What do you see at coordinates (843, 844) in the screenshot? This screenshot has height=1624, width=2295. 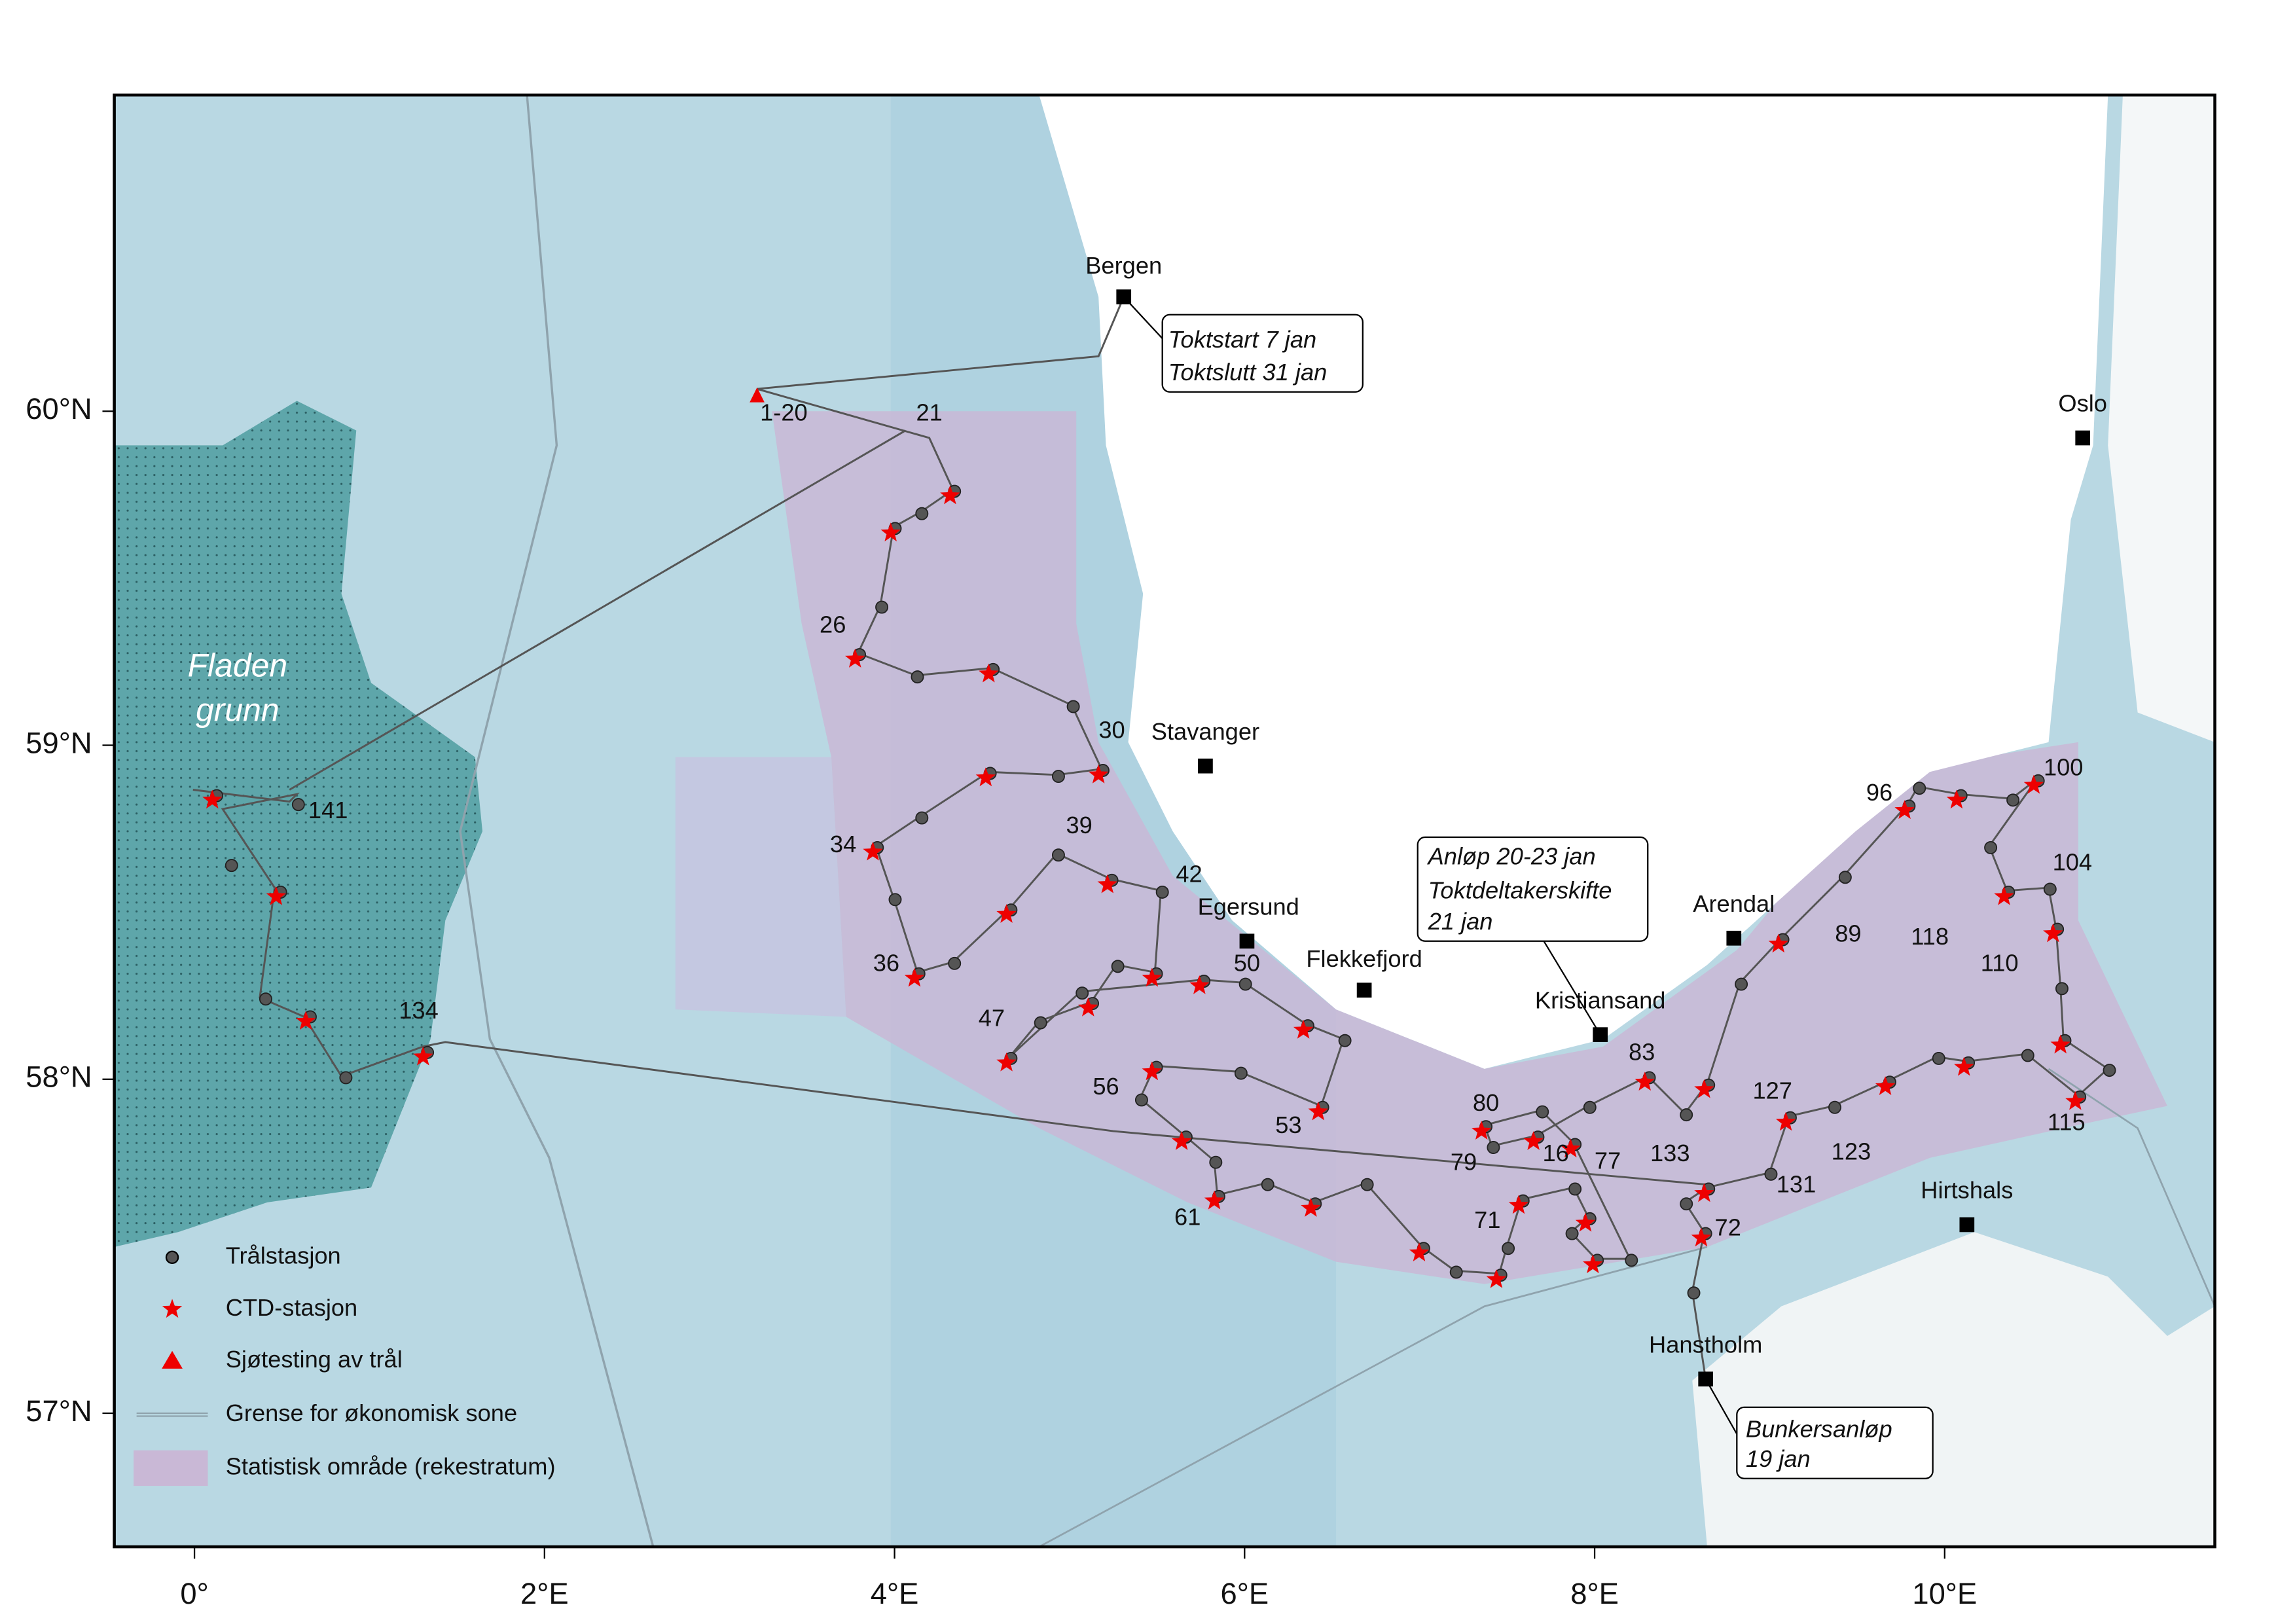 I see `station-label: 34` at bounding box center [843, 844].